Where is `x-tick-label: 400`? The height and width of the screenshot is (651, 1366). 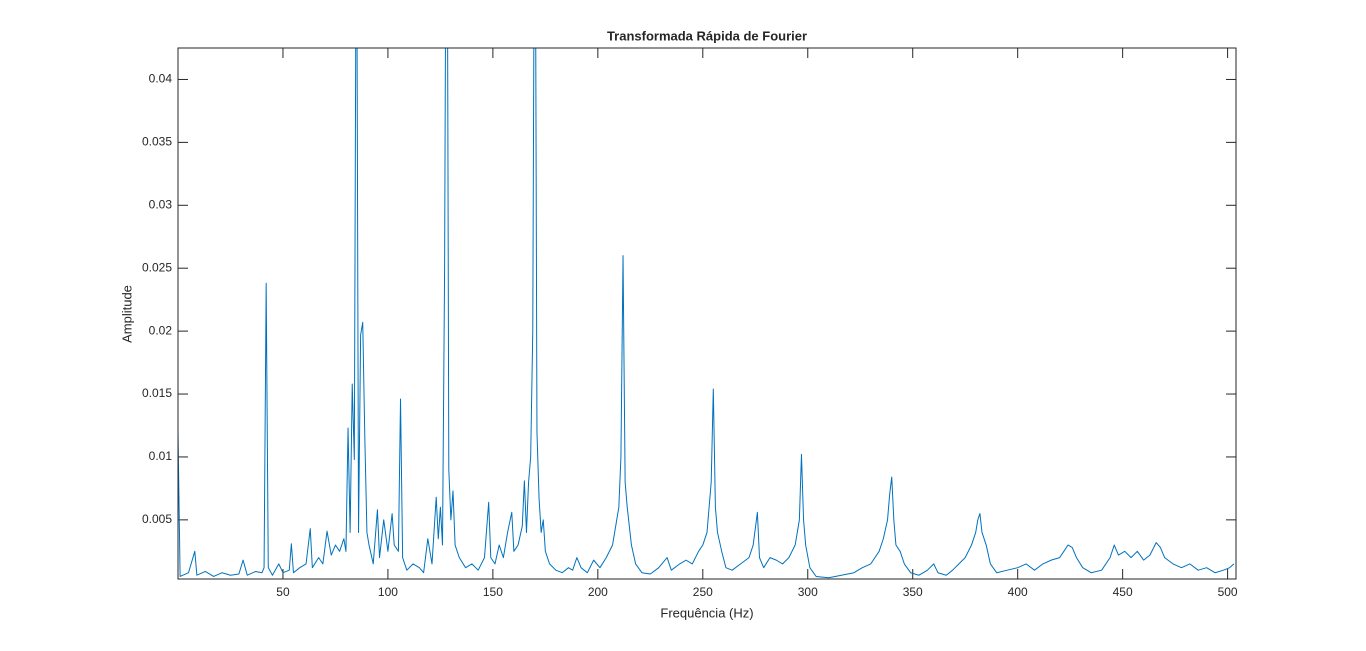 x-tick-label: 400 is located at coordinates (1018, 592).